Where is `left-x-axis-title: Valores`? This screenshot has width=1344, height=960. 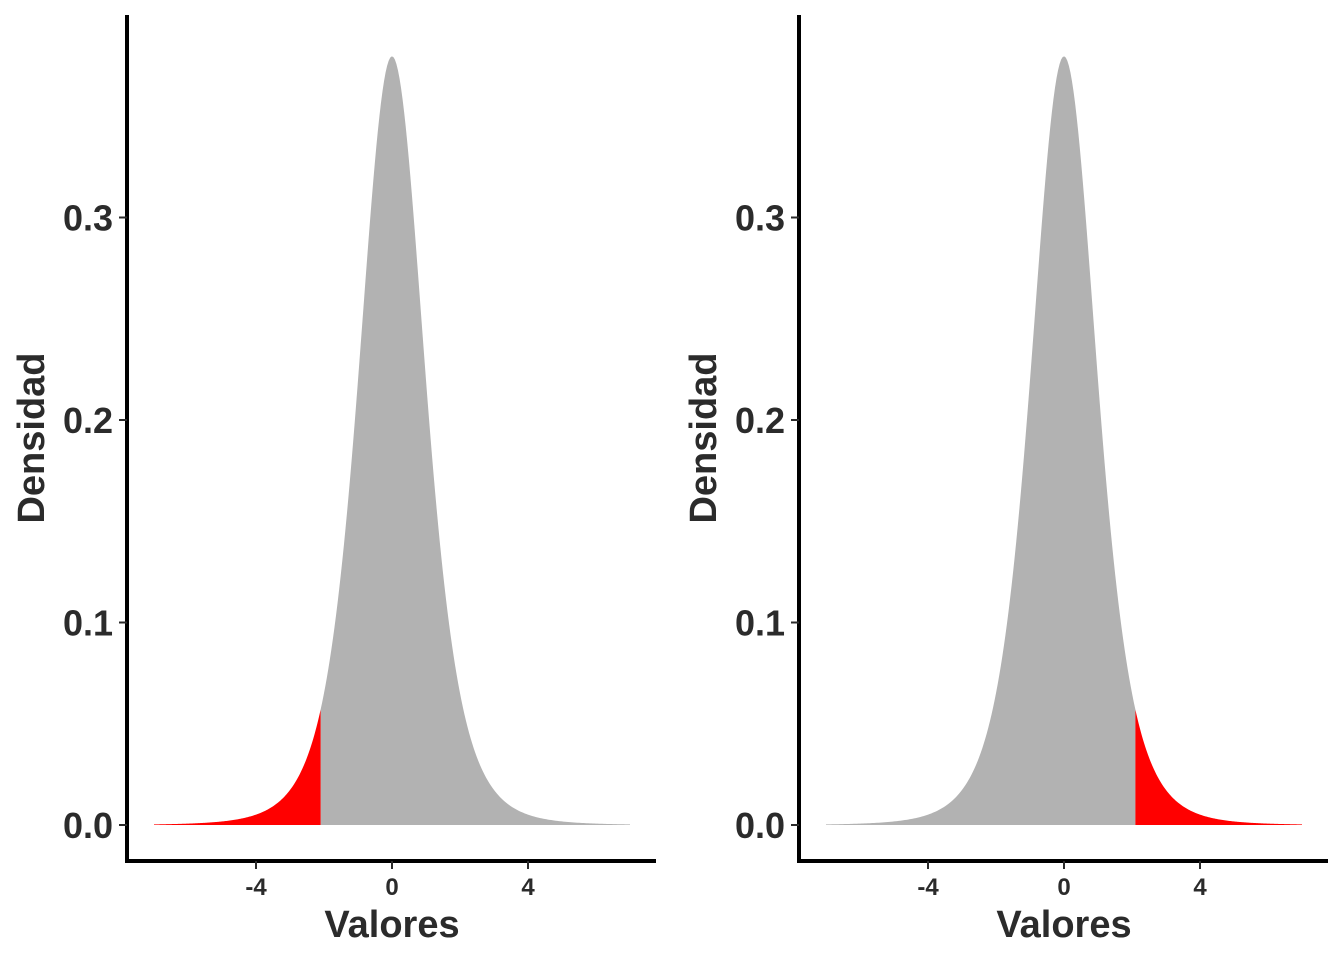 left-x-axis-title: Valores is located at coordinates (391, 925).